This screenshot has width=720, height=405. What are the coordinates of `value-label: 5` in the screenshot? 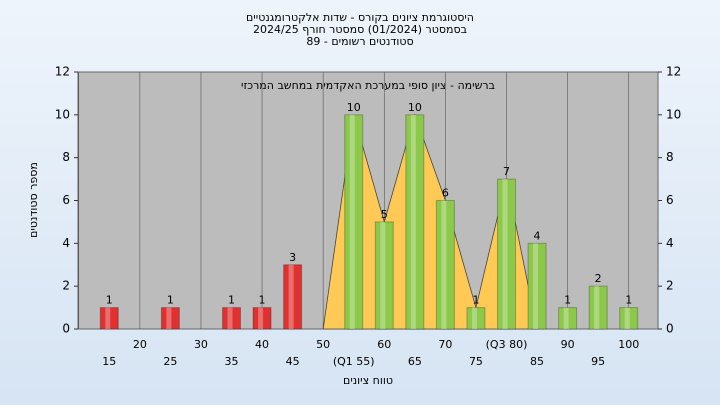 It's located at (384, 214).